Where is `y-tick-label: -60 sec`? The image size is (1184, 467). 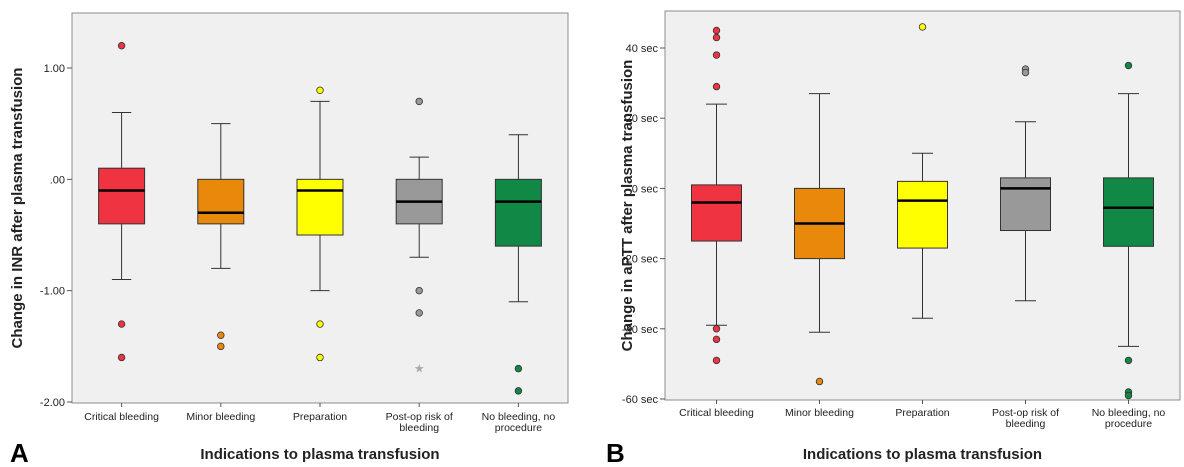 y-tick-label: -60 sec is located at coordinates (640, 400).